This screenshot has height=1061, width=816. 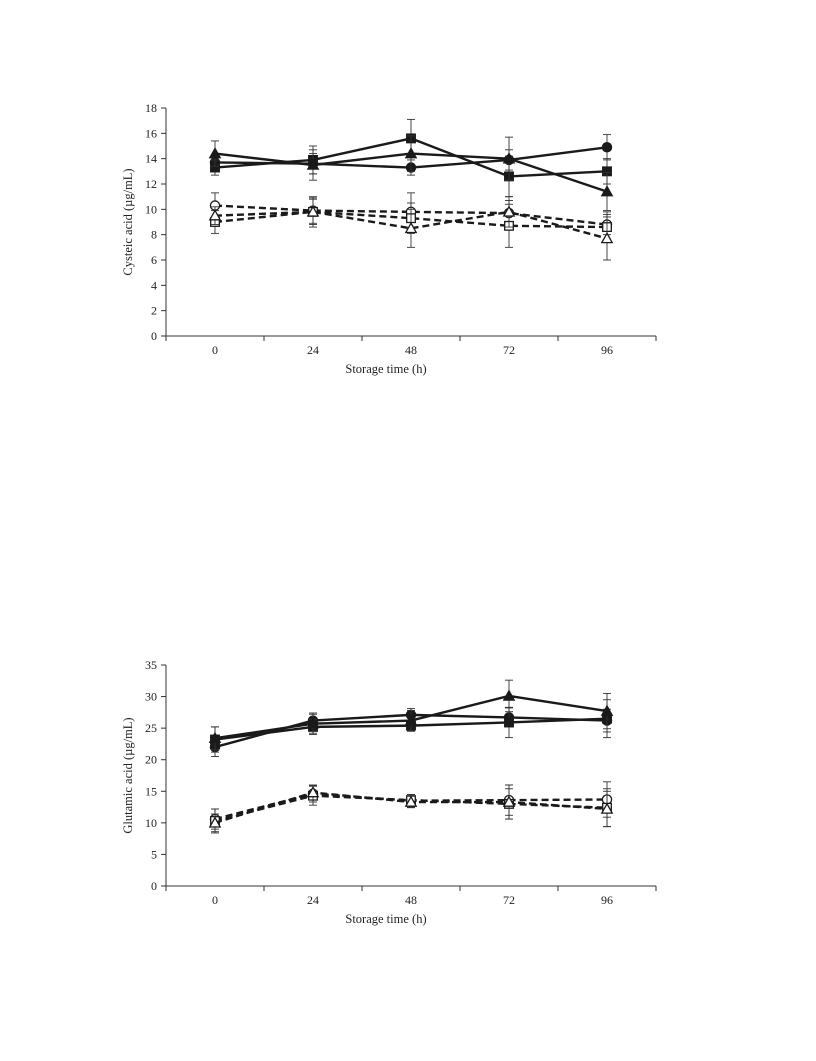 I want to click on series-line, so click(x=411, y=225).